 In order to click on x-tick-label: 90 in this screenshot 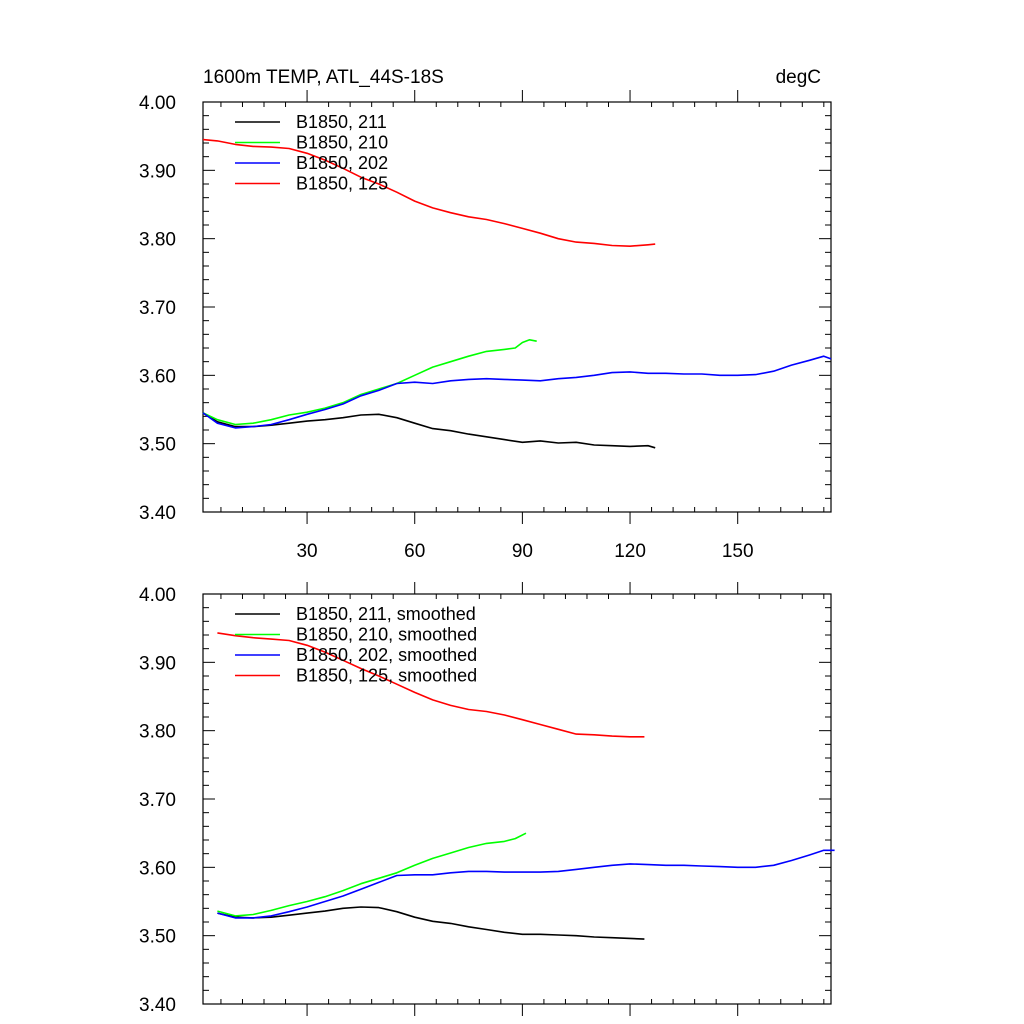, I will do `click(522, 551)`.